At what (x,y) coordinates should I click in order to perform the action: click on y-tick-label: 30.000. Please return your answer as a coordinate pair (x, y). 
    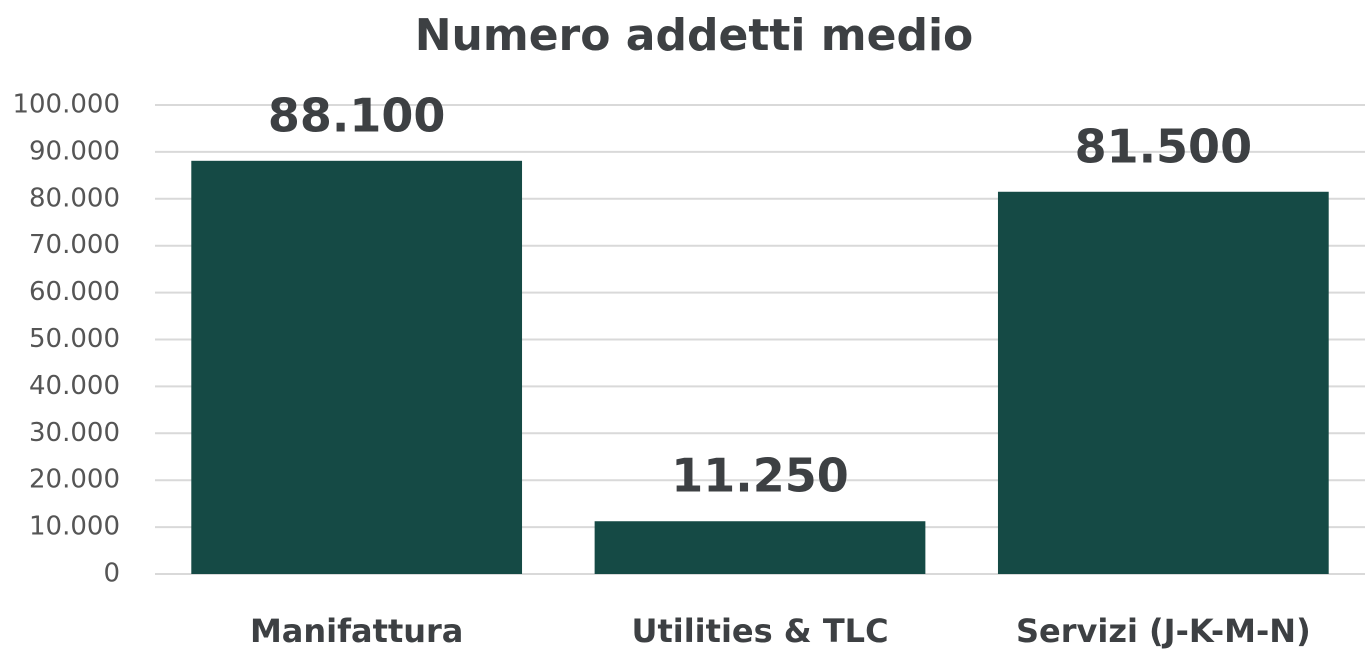
    Looking at the image, I should click on (74, 433).